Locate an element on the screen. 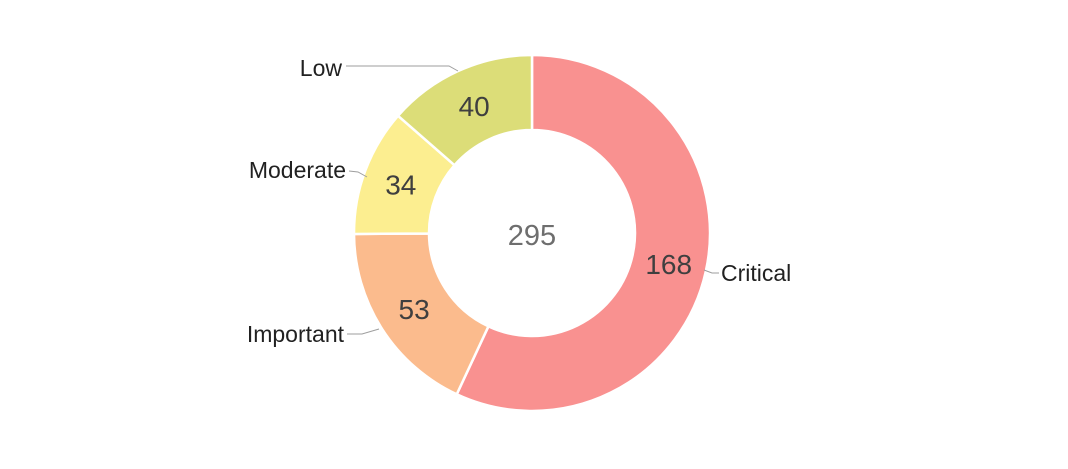 Image resolution: width=1068 pixels, height=469 pixels. slice-important is located at coordinates (421, 314).